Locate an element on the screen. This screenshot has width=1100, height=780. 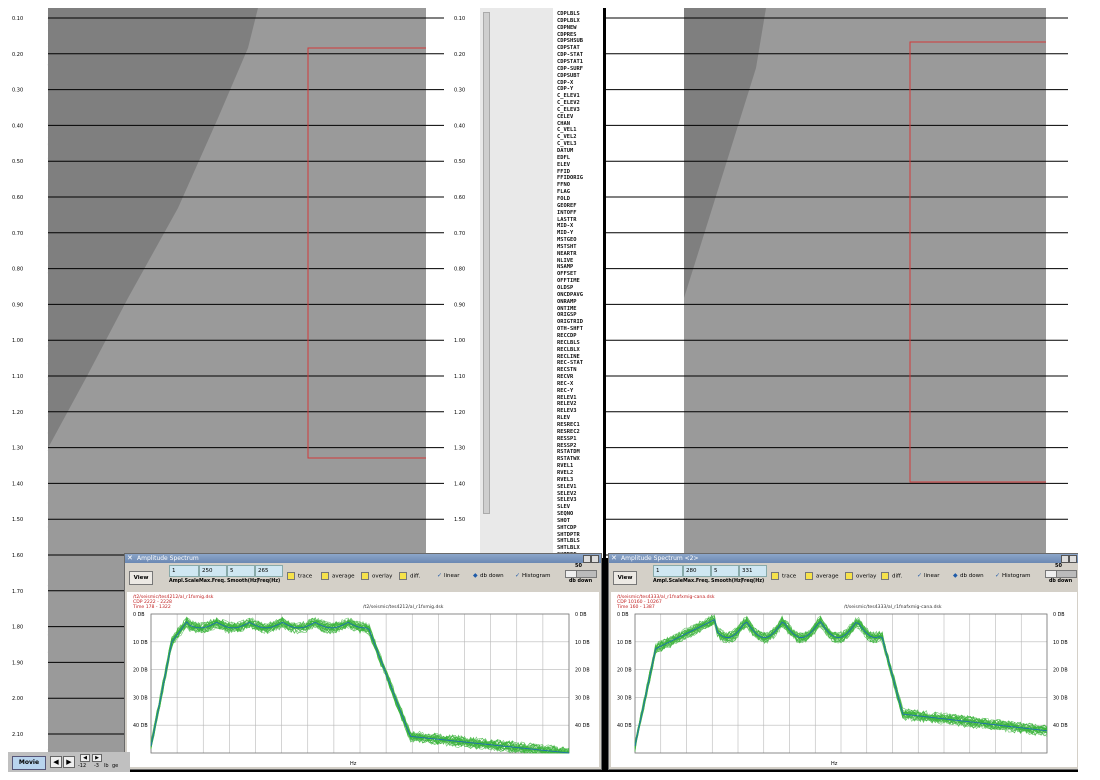
header-word-item: MSTGEO is located at coordinates (567, 240).